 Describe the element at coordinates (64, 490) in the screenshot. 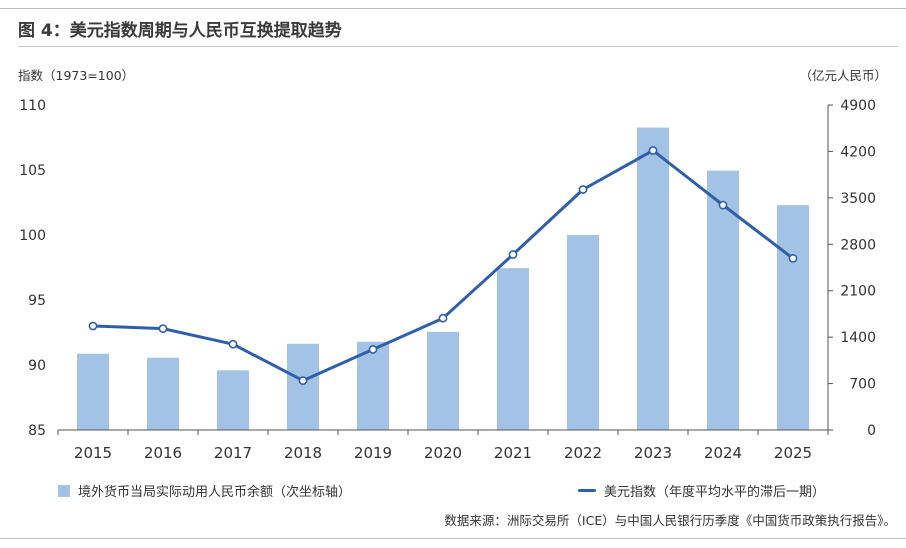

I see `legend-bar-swatch` at that location.